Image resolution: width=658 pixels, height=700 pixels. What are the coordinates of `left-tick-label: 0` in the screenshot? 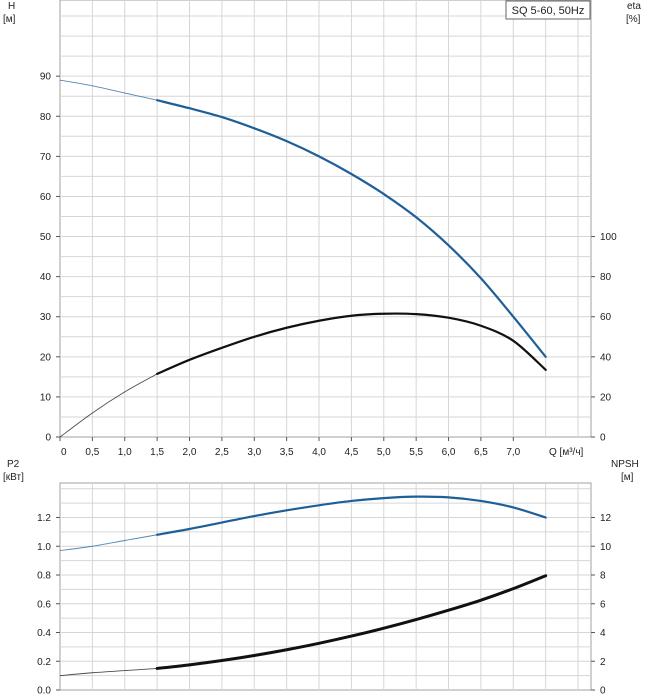 It's located at (48, 438).